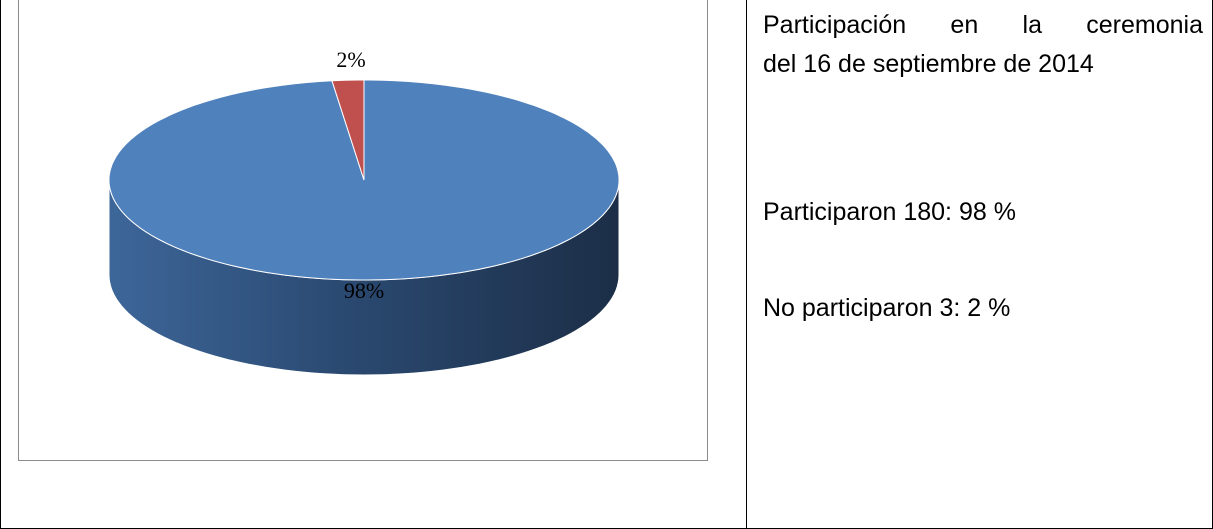 This screenshot has height=529, width=1213. Describe the element at coordinates (350, 59) in the screenshot. I see `slice-label-2: 2%` at that location.